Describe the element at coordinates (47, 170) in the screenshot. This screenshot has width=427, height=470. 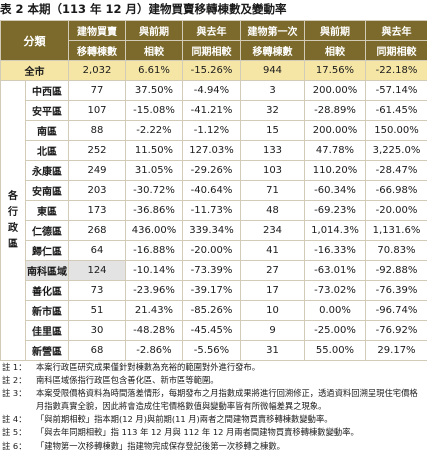
I see `district-name: 永康區` at that location.